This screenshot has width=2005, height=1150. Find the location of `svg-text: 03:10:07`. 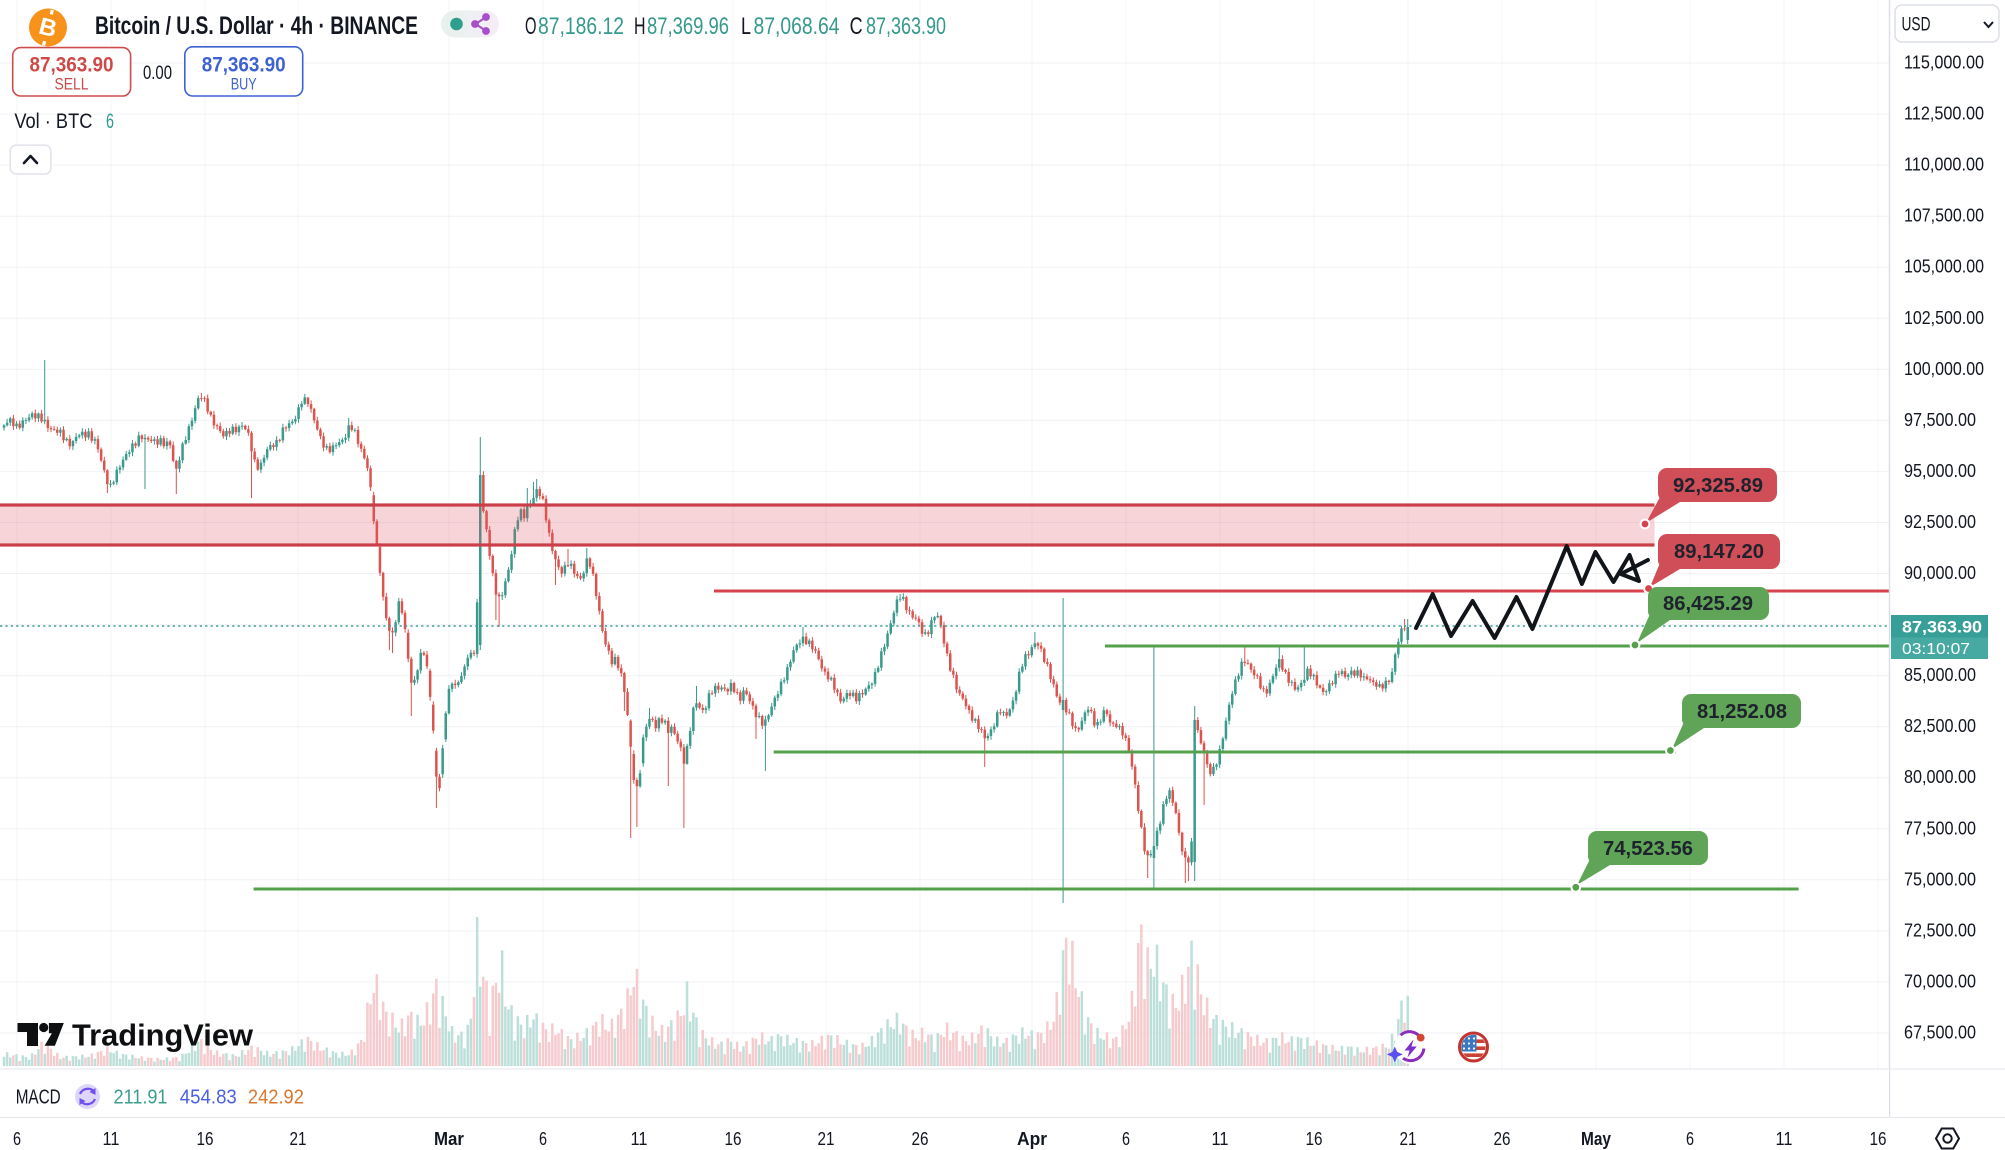

svg-text: 03:10:07 is located at coordinates (1936, 649).